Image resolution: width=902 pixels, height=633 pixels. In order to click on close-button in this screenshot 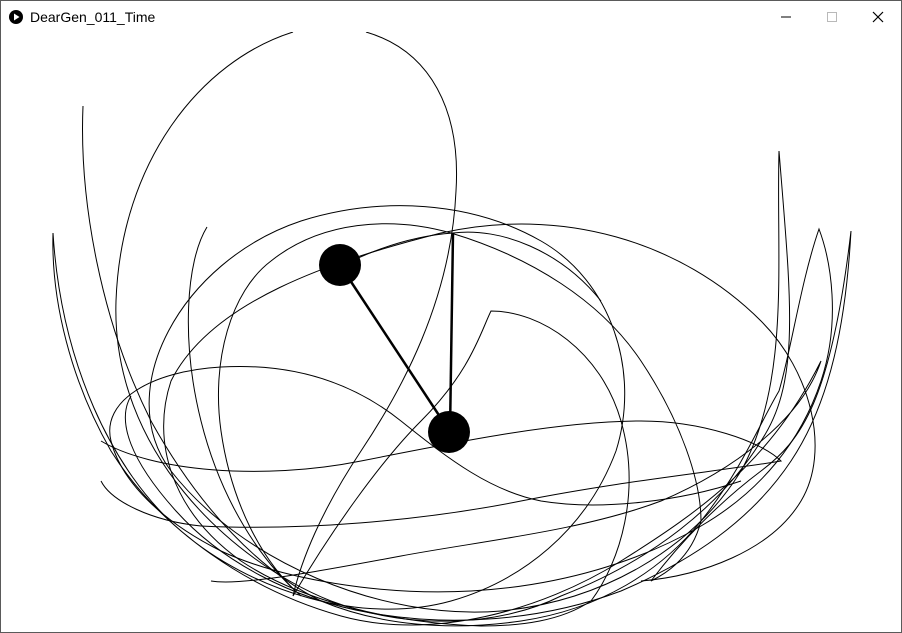, I will do `click(878, 16)`.